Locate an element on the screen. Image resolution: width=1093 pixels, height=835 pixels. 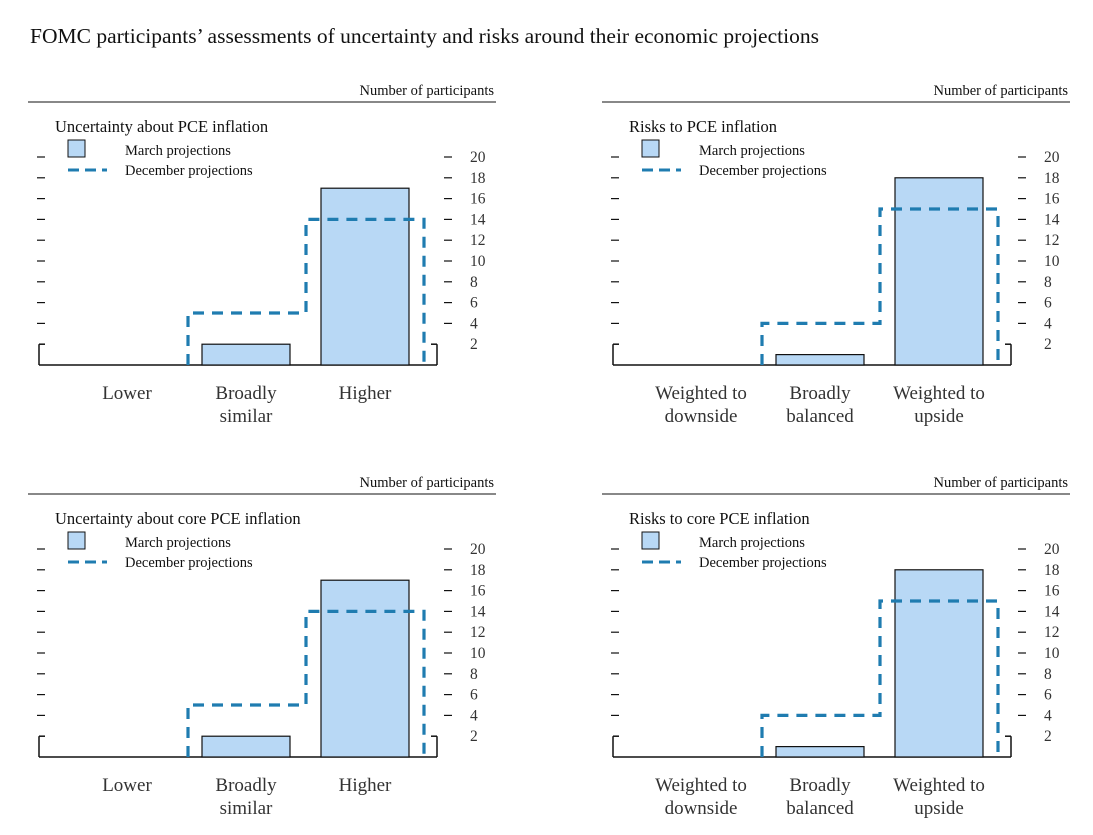
panel-title: Risks to core PCE inflation is located at coordinates (719, 518).